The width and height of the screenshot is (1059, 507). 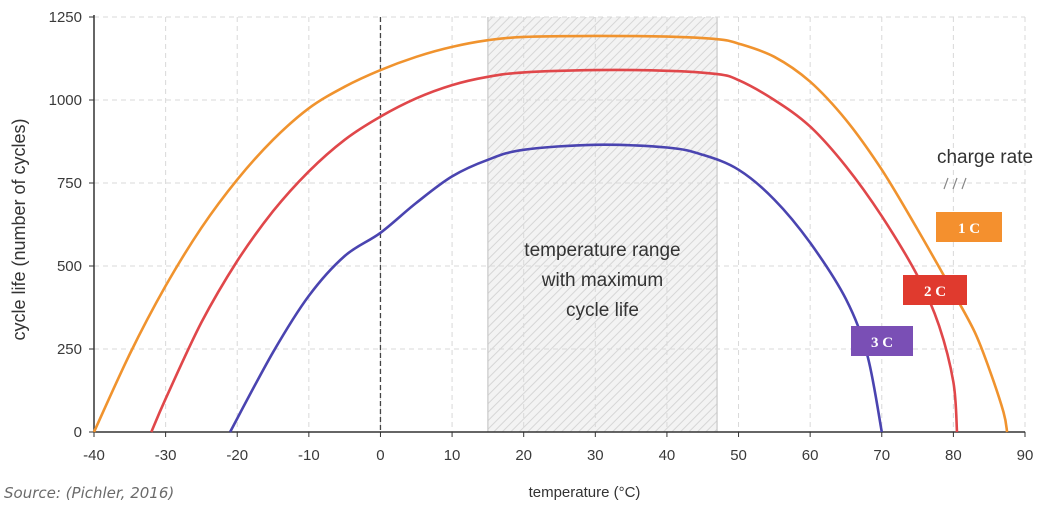 I want to click on y-tick-label: 750, so click(x=69, y=183).